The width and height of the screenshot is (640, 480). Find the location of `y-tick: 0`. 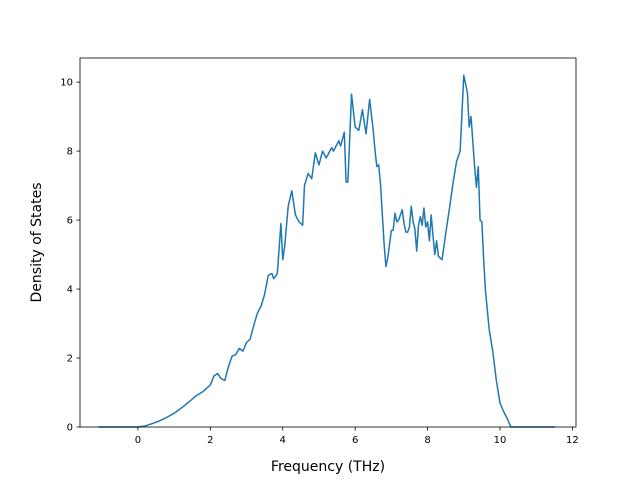

y-tick: 0 is located at coordinates (73, 428).